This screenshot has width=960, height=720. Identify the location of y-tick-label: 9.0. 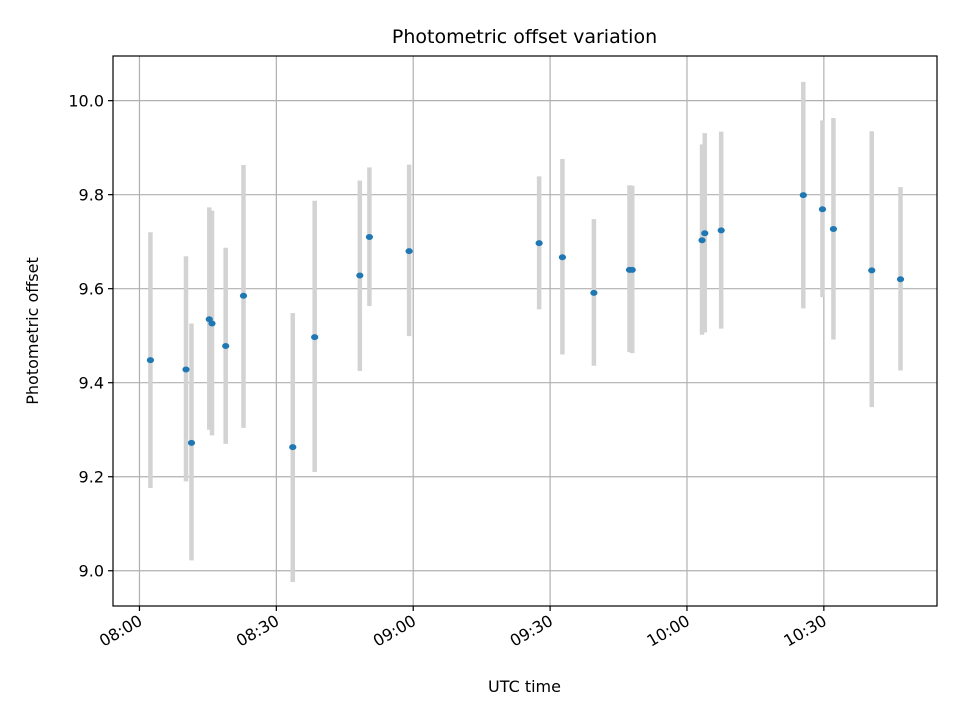
(91, 571).